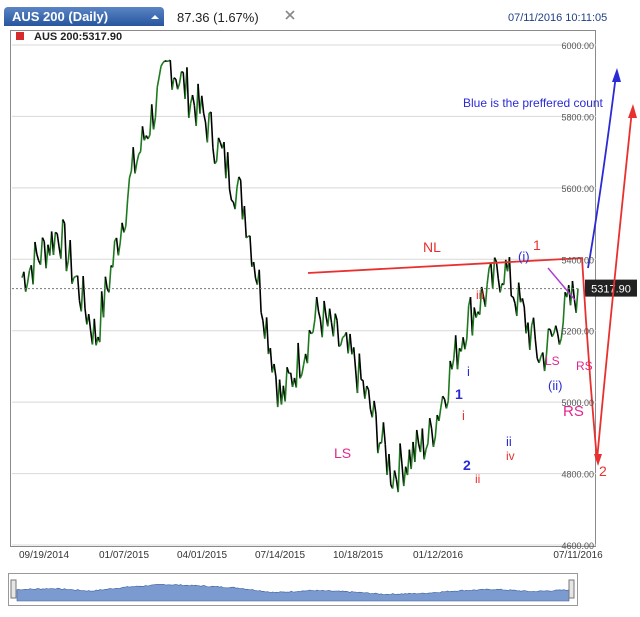  I want to click on annotation-wave-iv-red: iv, so click(510, 456).